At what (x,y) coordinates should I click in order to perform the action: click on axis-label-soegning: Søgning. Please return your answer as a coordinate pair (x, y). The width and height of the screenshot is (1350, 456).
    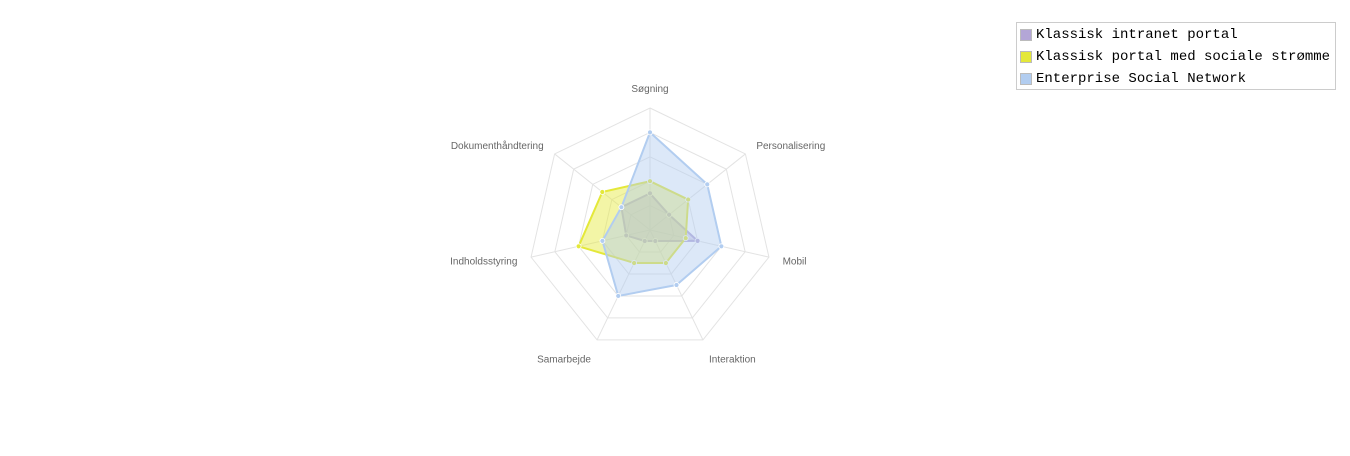
    Looking at the image, I should click on (649, 89).